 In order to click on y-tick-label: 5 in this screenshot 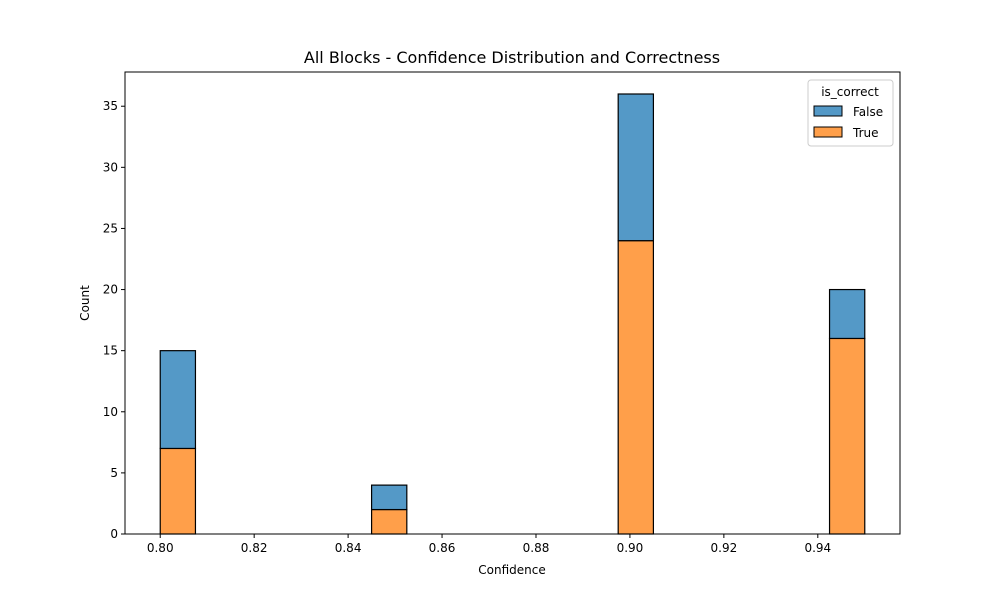, I will do `click(114, 473)`.